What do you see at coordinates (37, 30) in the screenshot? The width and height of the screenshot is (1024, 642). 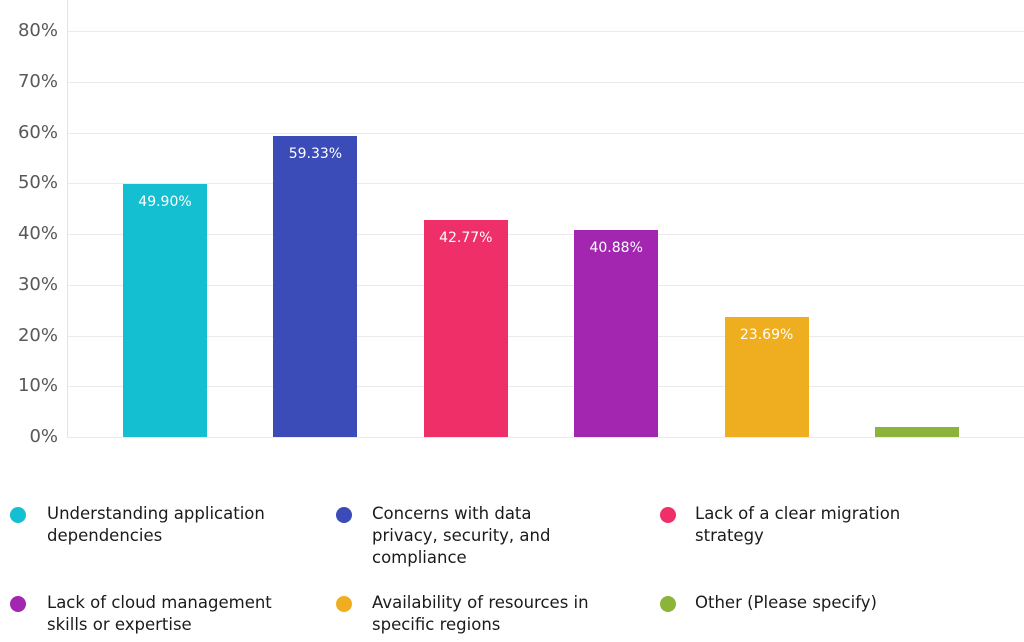 I see `y-tick-label: 80%` at bounding box center [37, 30].